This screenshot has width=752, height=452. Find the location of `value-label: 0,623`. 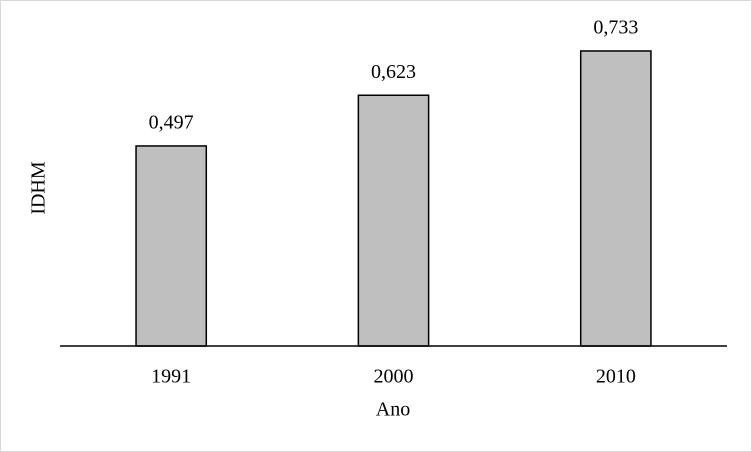

value-label: 0,623 is located at coordinates (393, 72).